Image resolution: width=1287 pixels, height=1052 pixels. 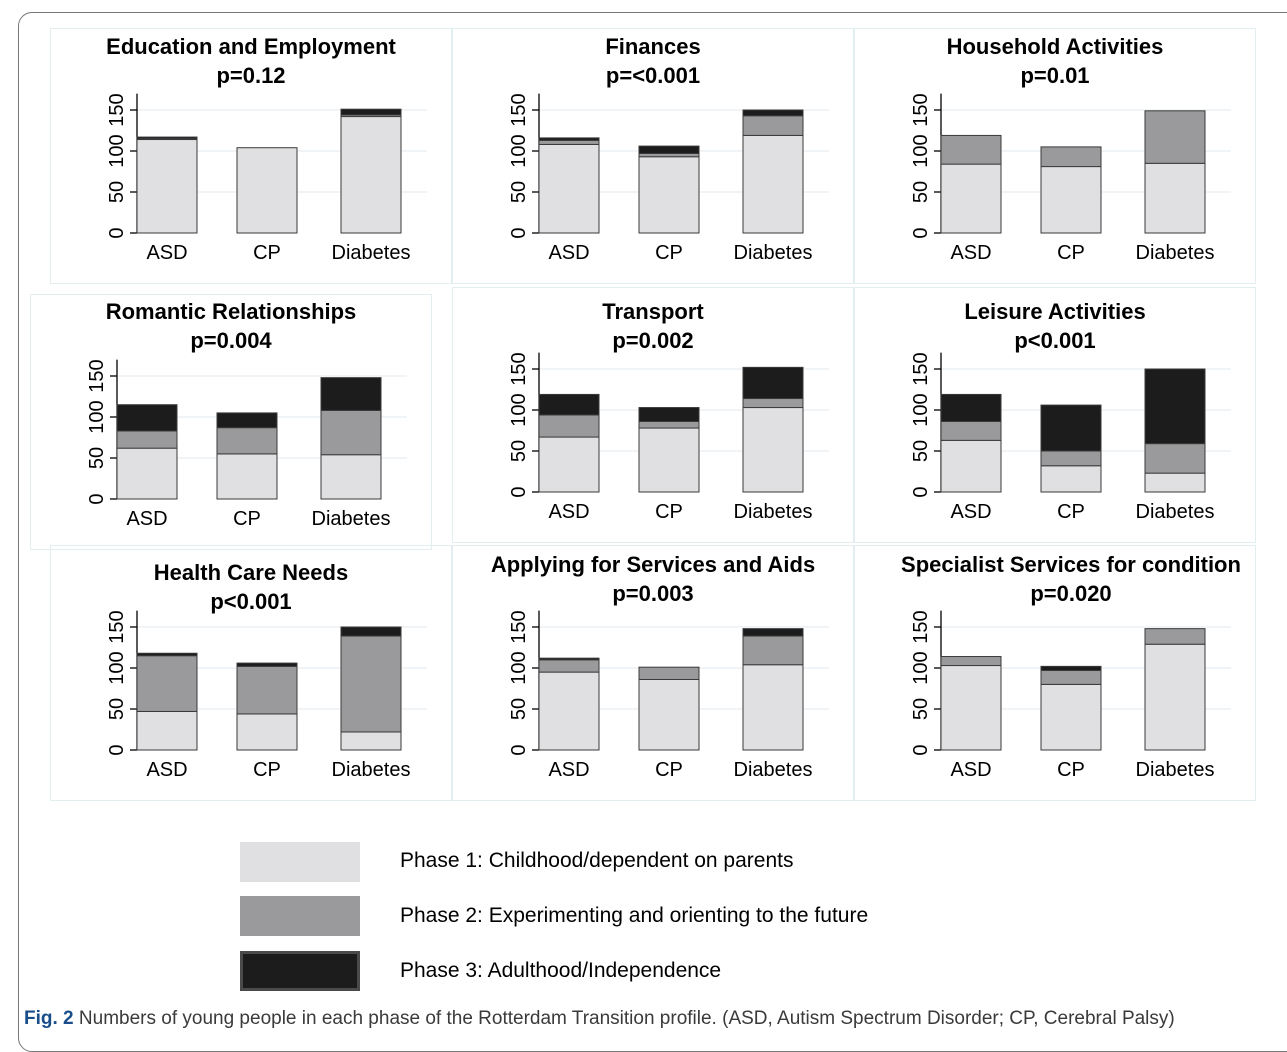 What do you see at coordinates (653, 564) in the screenshot?
I see `chart-title: Applying for Services and Aids` at bounding box center [653, 564].